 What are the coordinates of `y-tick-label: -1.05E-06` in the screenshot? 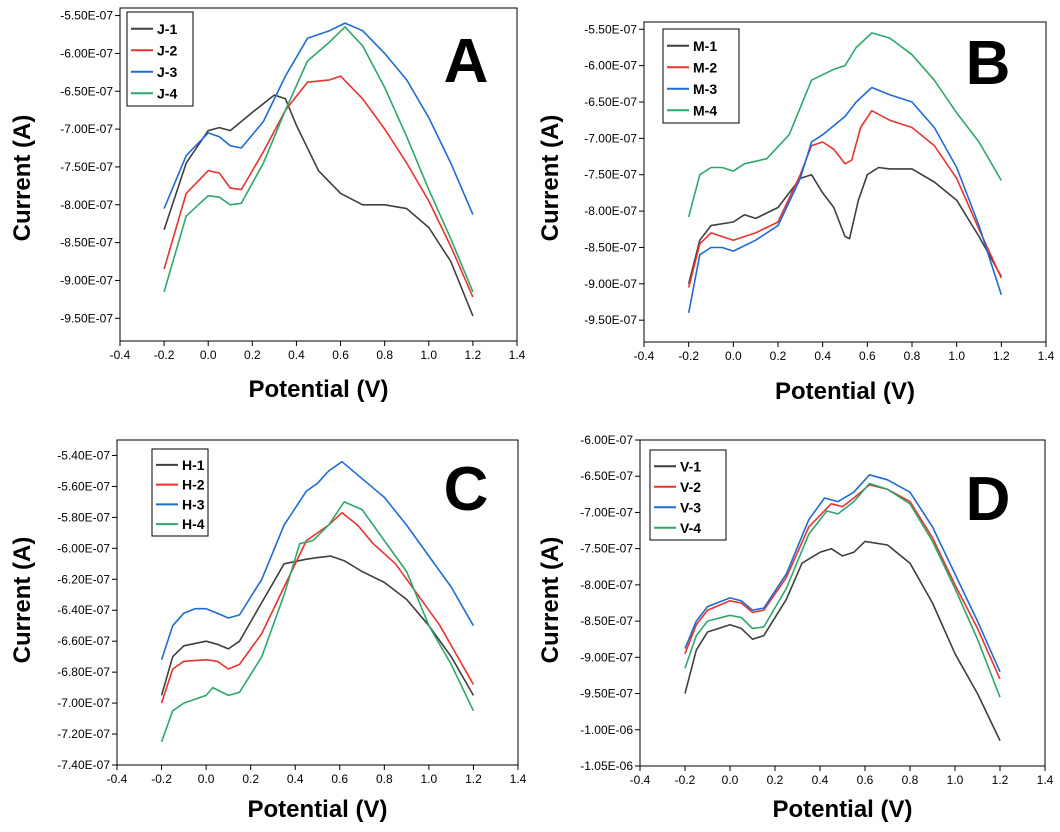 It's located at (606, 766).